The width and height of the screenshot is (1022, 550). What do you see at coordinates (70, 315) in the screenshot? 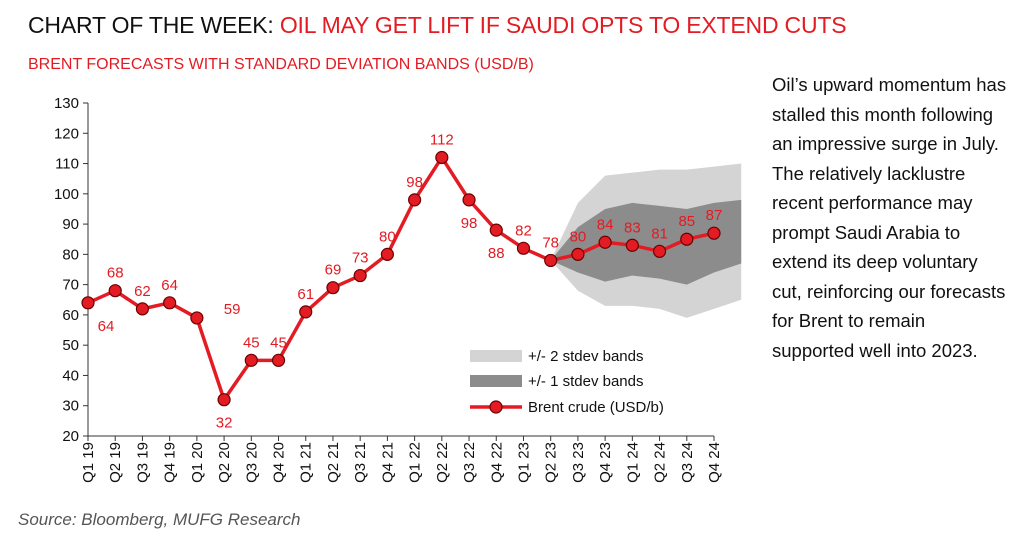
I see `y-tick-label: 60` at bounding box center [70, 315].